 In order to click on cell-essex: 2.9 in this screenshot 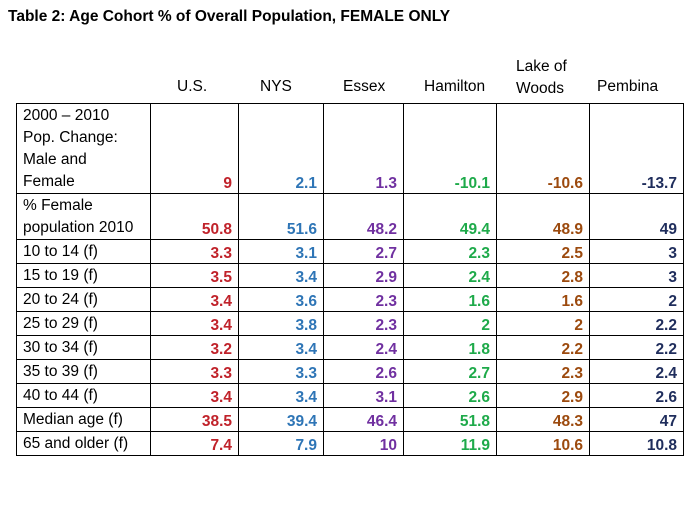, I will do `click(363, 275)`.